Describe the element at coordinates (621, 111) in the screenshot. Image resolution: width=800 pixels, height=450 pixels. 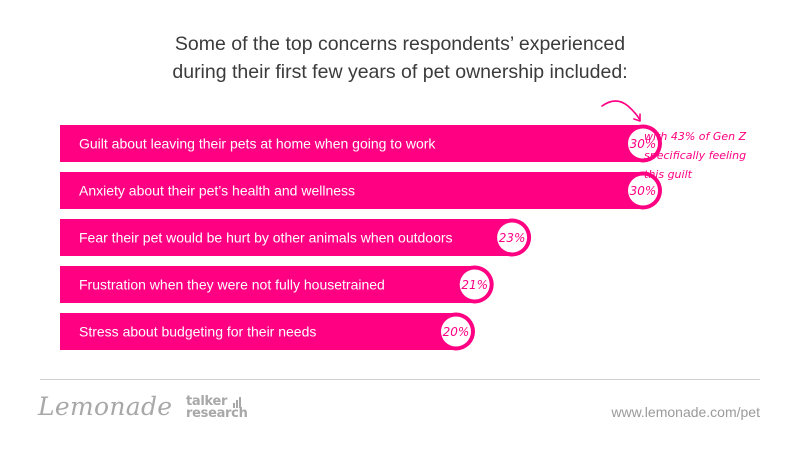
I see `curved-arrow-icon` at that location.